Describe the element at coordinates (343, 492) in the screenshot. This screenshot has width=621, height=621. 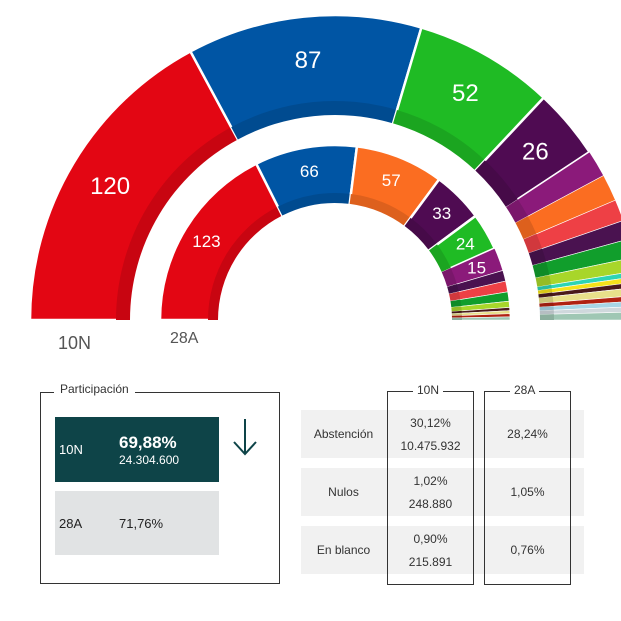
I see `row-label-nulos: Nulos` at that location.